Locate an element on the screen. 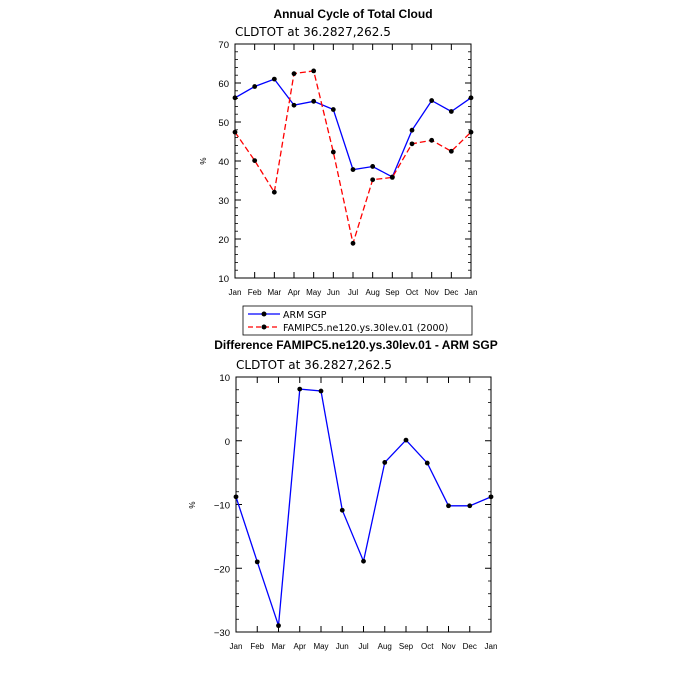 This screenshot has width=678, height=678. y-tick-label: 50 is located at coordinates (223, 123).